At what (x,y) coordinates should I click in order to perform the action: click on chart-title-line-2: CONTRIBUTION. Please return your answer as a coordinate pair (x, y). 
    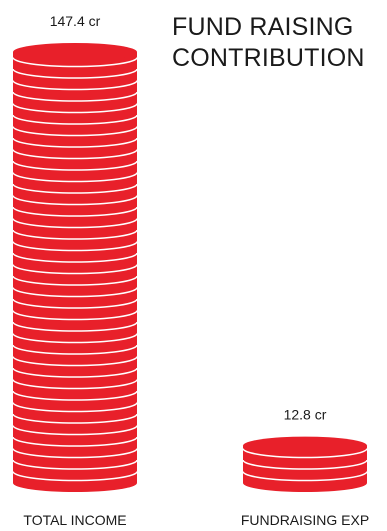
    Looking at the image, I should click on (268, 58).